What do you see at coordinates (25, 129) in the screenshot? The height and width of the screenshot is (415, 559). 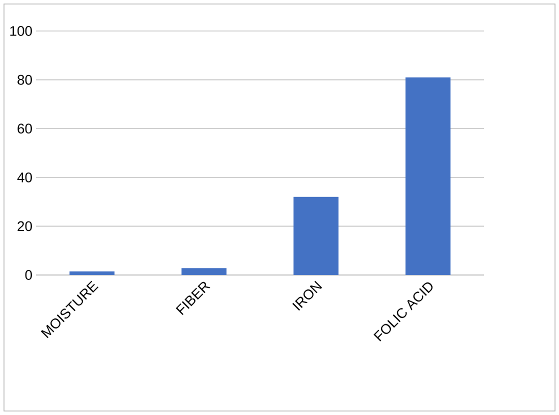 I see `y-tick-label: 60` at bounding box center [25, 129].